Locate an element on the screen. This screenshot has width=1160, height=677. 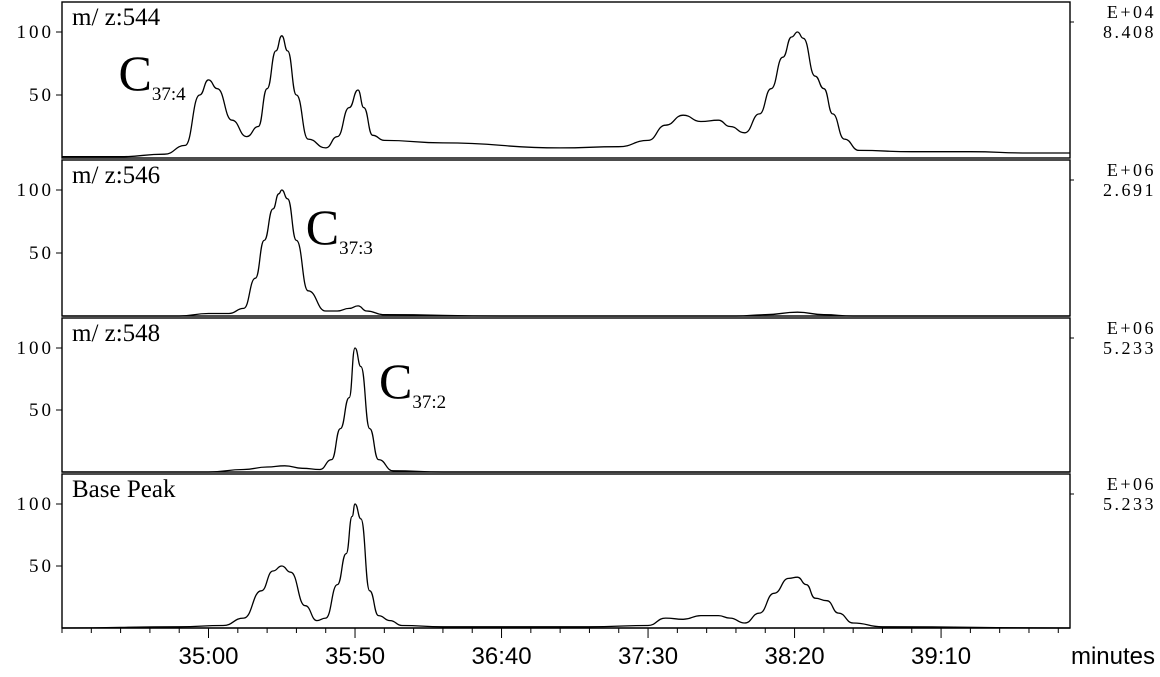
x-tick-label: 38:20 is located at coordinates (795, 656).